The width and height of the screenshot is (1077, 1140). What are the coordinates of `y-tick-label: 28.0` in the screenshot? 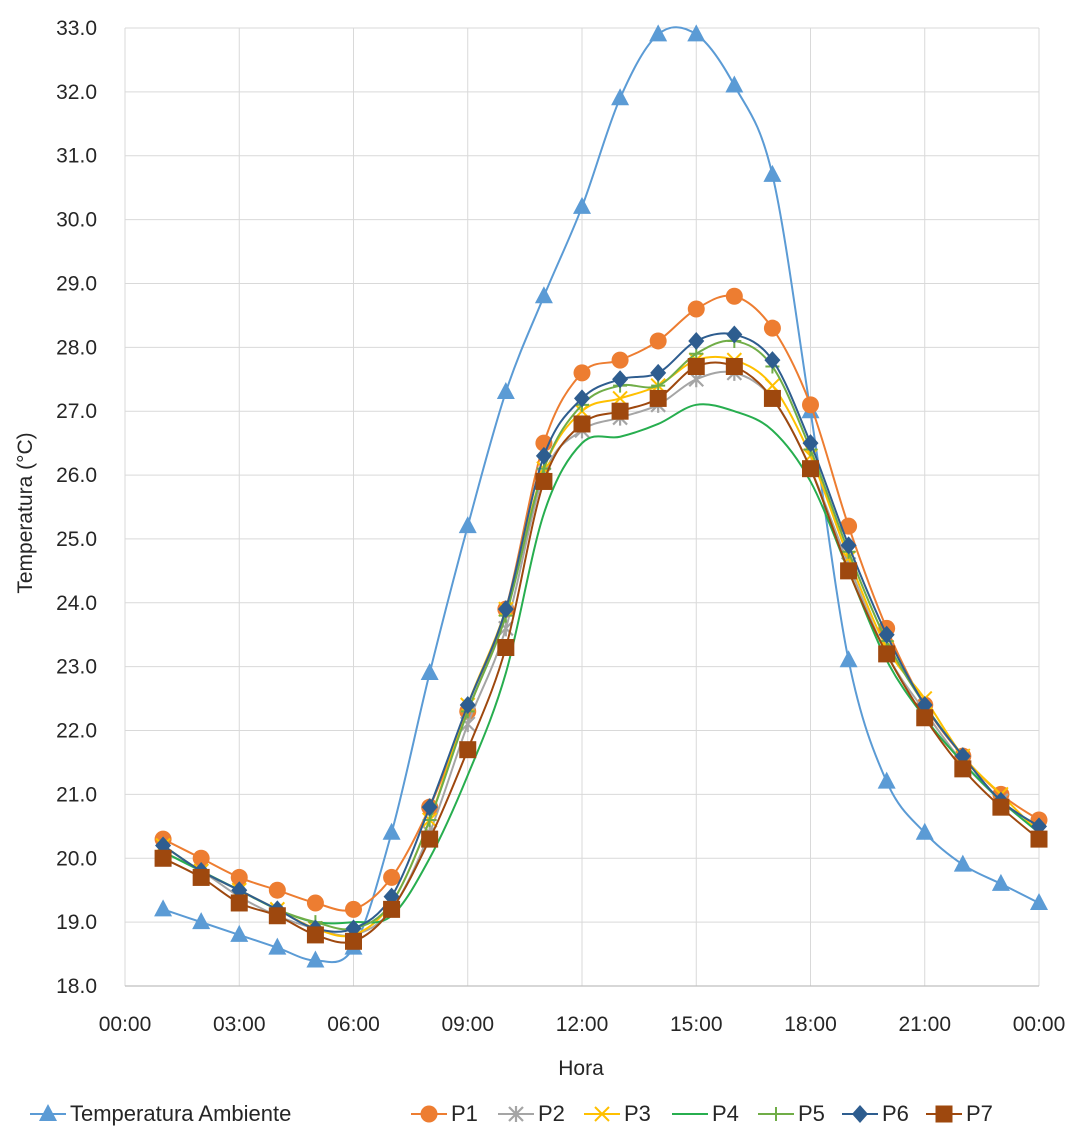 It's located at (76, 347).